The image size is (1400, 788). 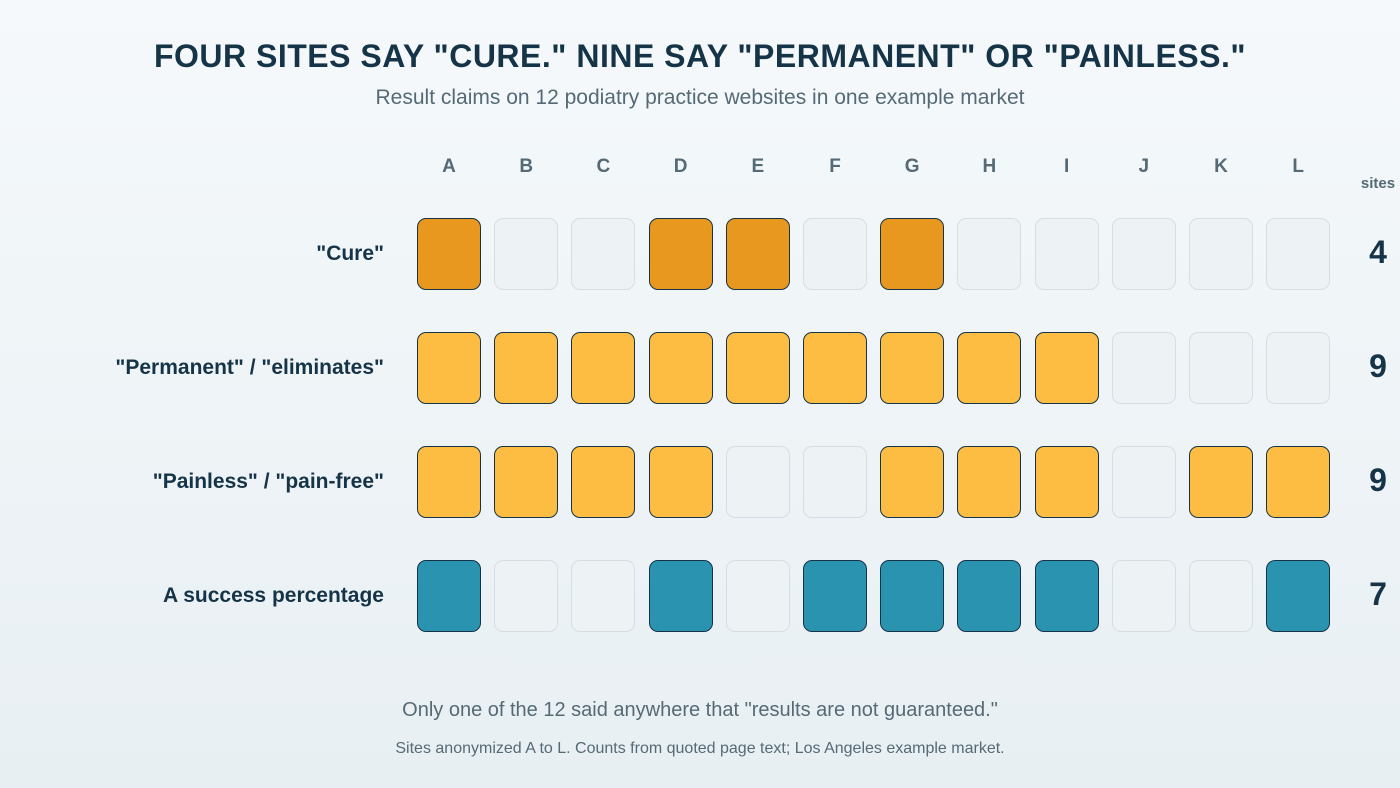 I want to click on column-label-l: L, so click(x=1298, y=166).